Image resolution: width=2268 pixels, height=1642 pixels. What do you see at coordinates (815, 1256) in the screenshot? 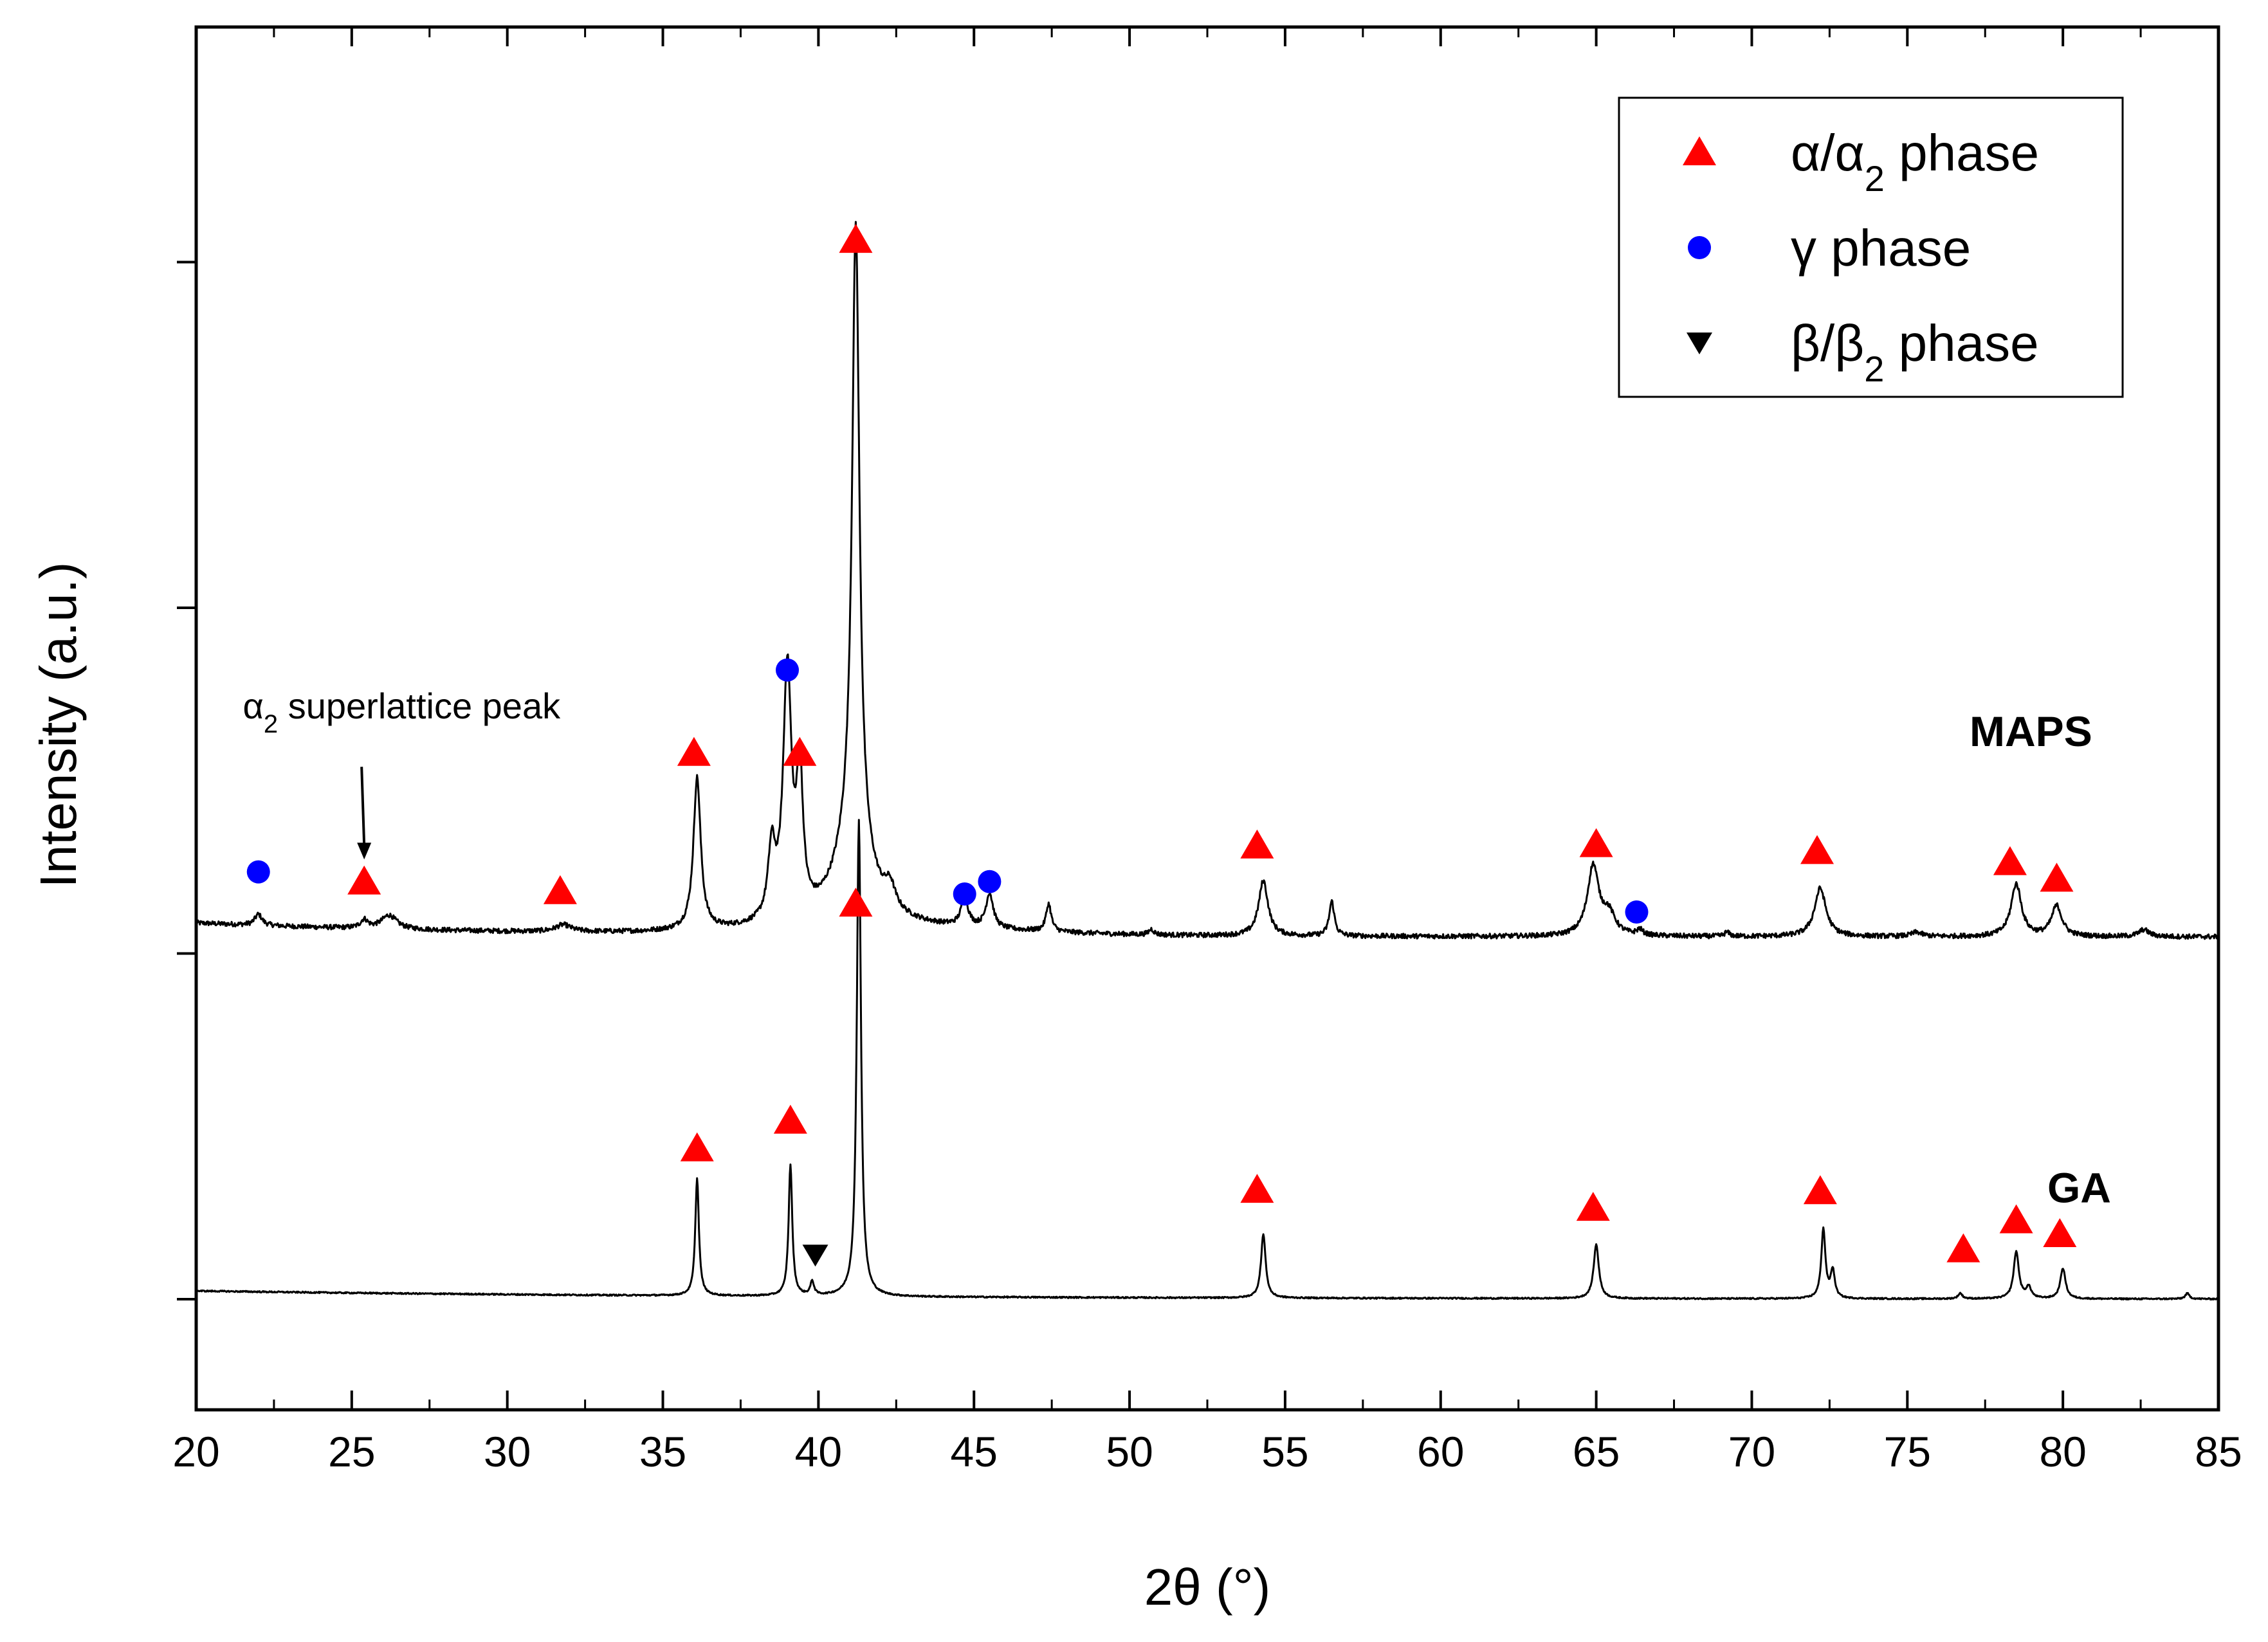
I see `beta-phase-marker` at bounding box center [815, 1256].